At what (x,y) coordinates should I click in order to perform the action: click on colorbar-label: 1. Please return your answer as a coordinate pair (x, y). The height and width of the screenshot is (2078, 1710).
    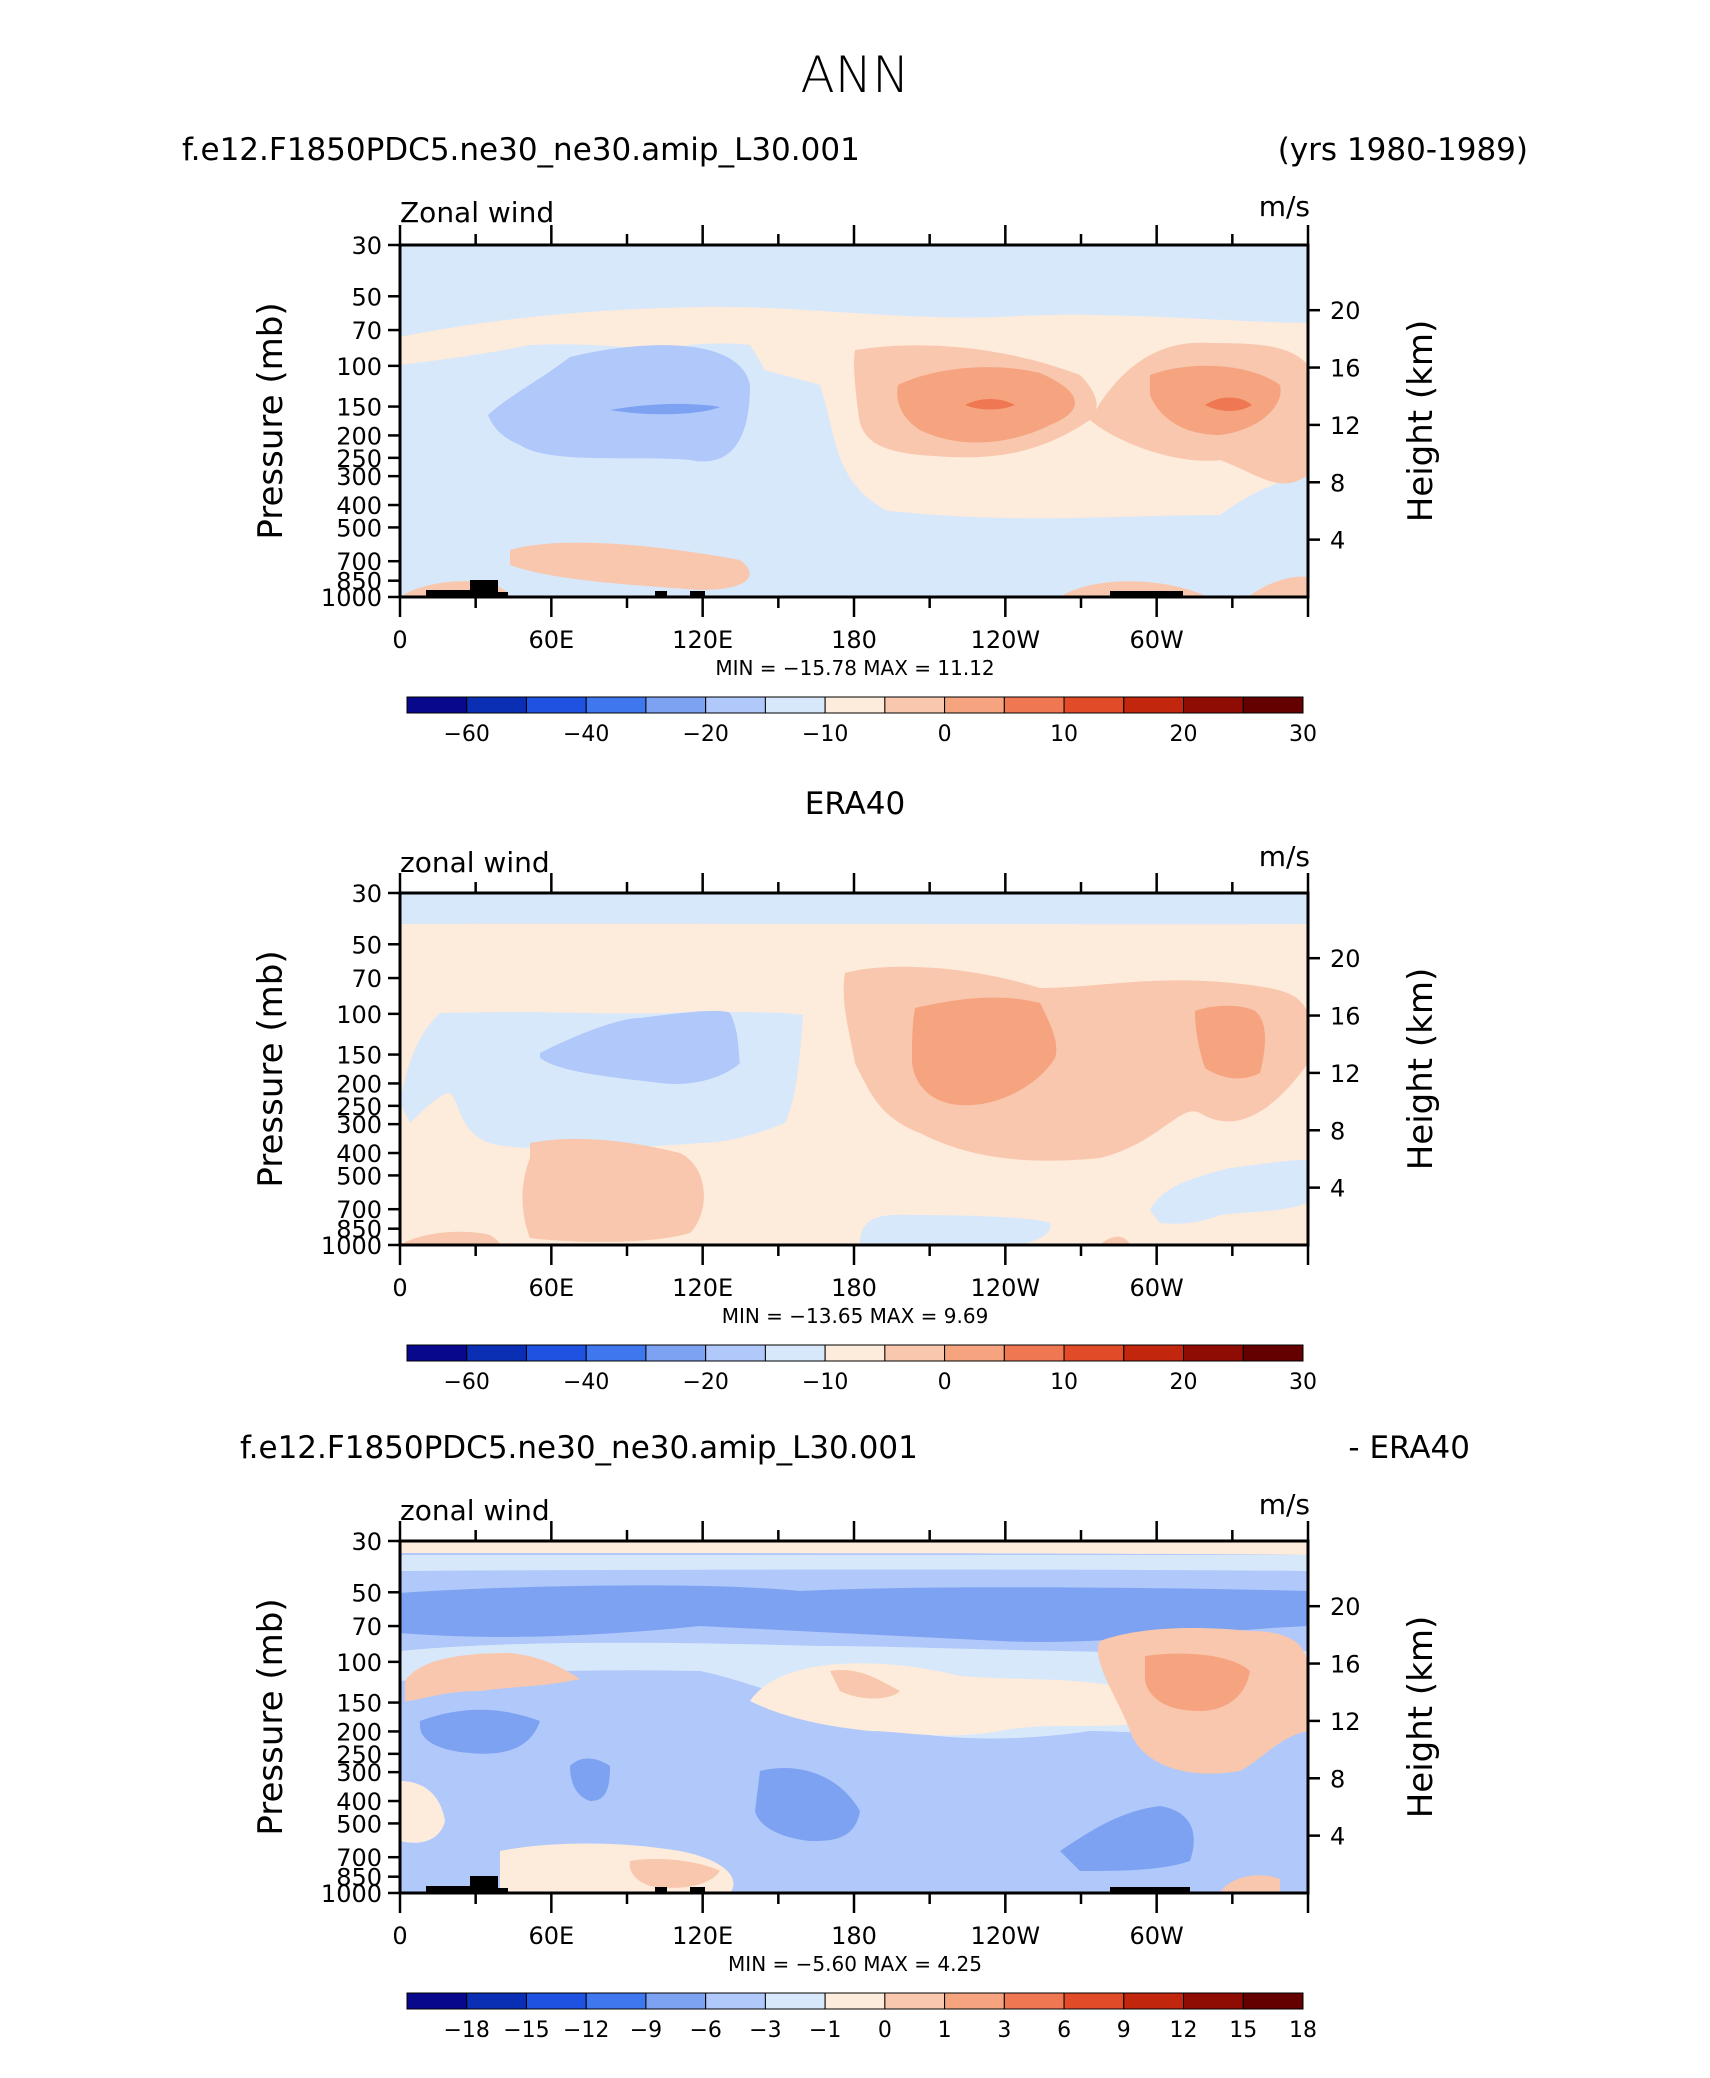
    Looking at the image, I should click on (945, 2030).